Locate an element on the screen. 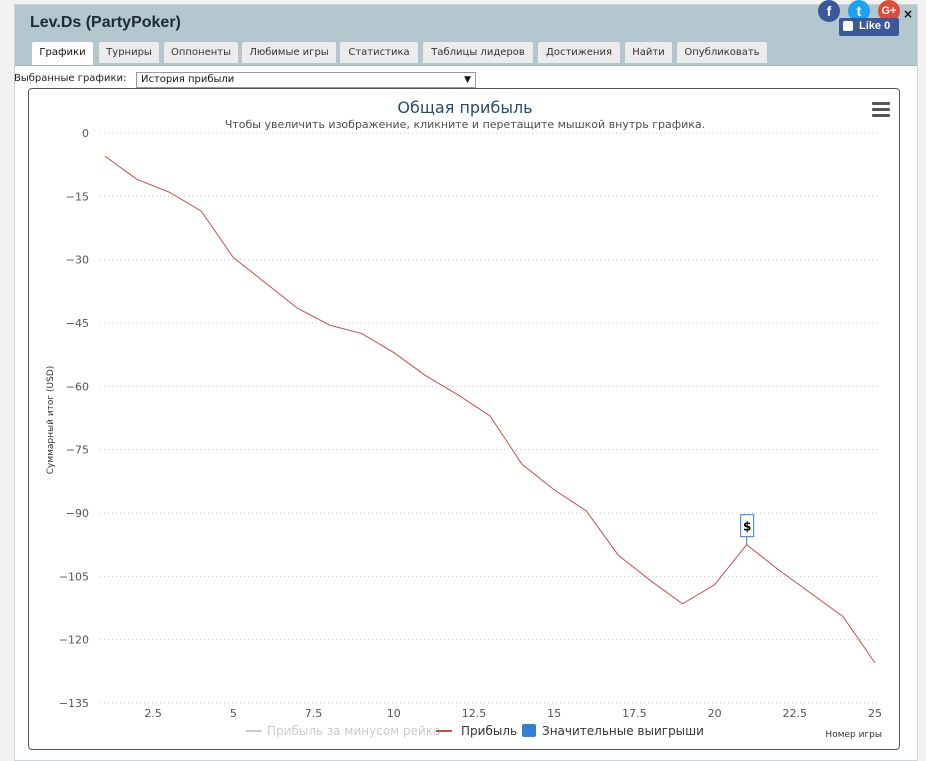 This screenshot has width=926, height=761. y-tick-label: −45 is located at coordinates (77, 323).